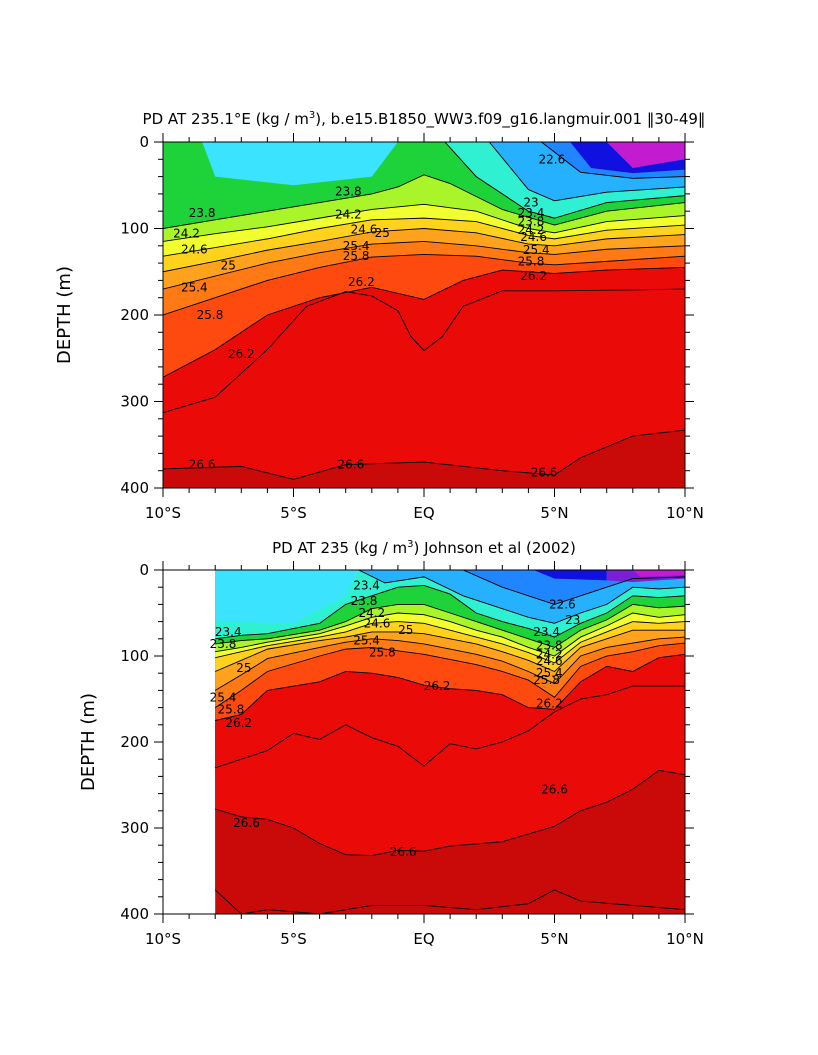  Describe the element at coordinates (293, 939) in the screenshot. I see `x-tick-label: 5°S` at that location.